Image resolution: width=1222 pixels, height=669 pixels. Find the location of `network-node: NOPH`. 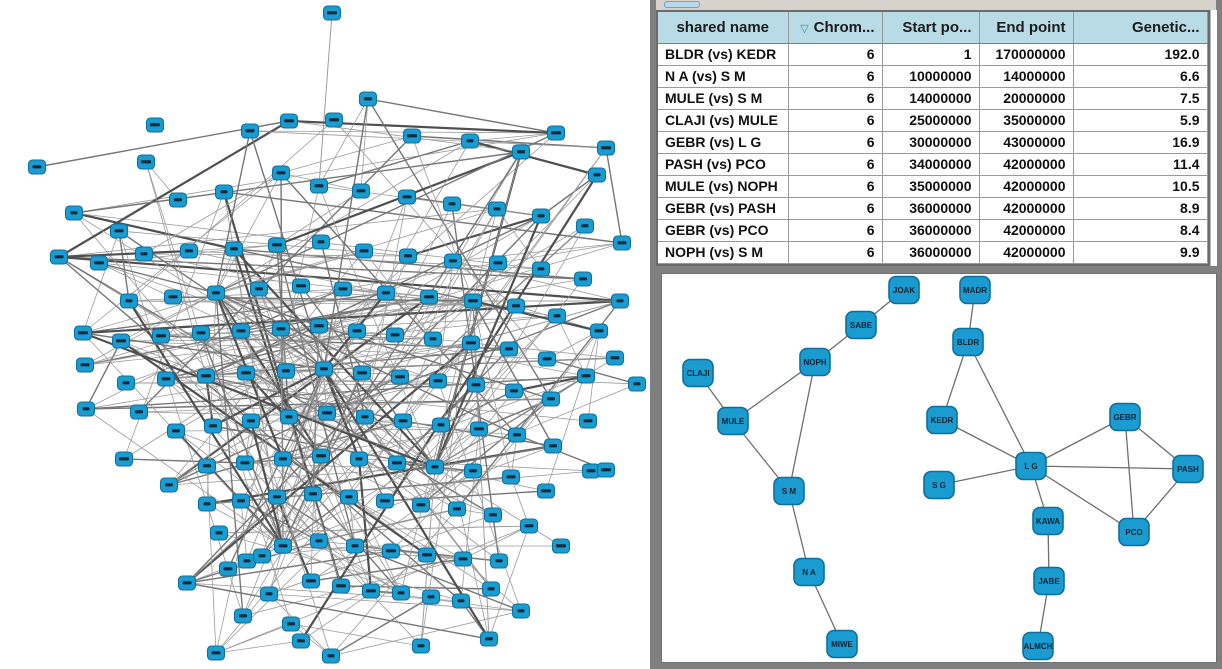

network-node: NOPH is located at coordinates (815, 362).